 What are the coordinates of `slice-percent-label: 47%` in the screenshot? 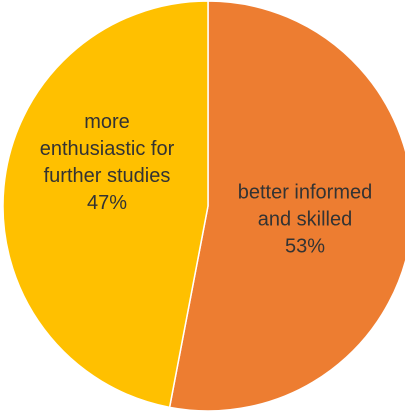 It's located at (107, 203).